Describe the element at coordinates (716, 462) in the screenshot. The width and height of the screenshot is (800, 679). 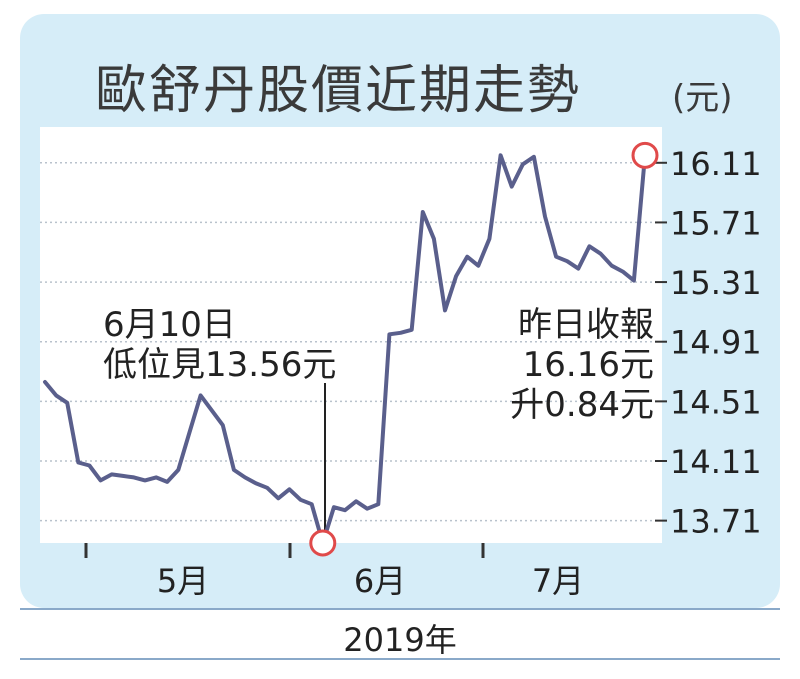
I see `y-tick-label: 14.11` at that location.